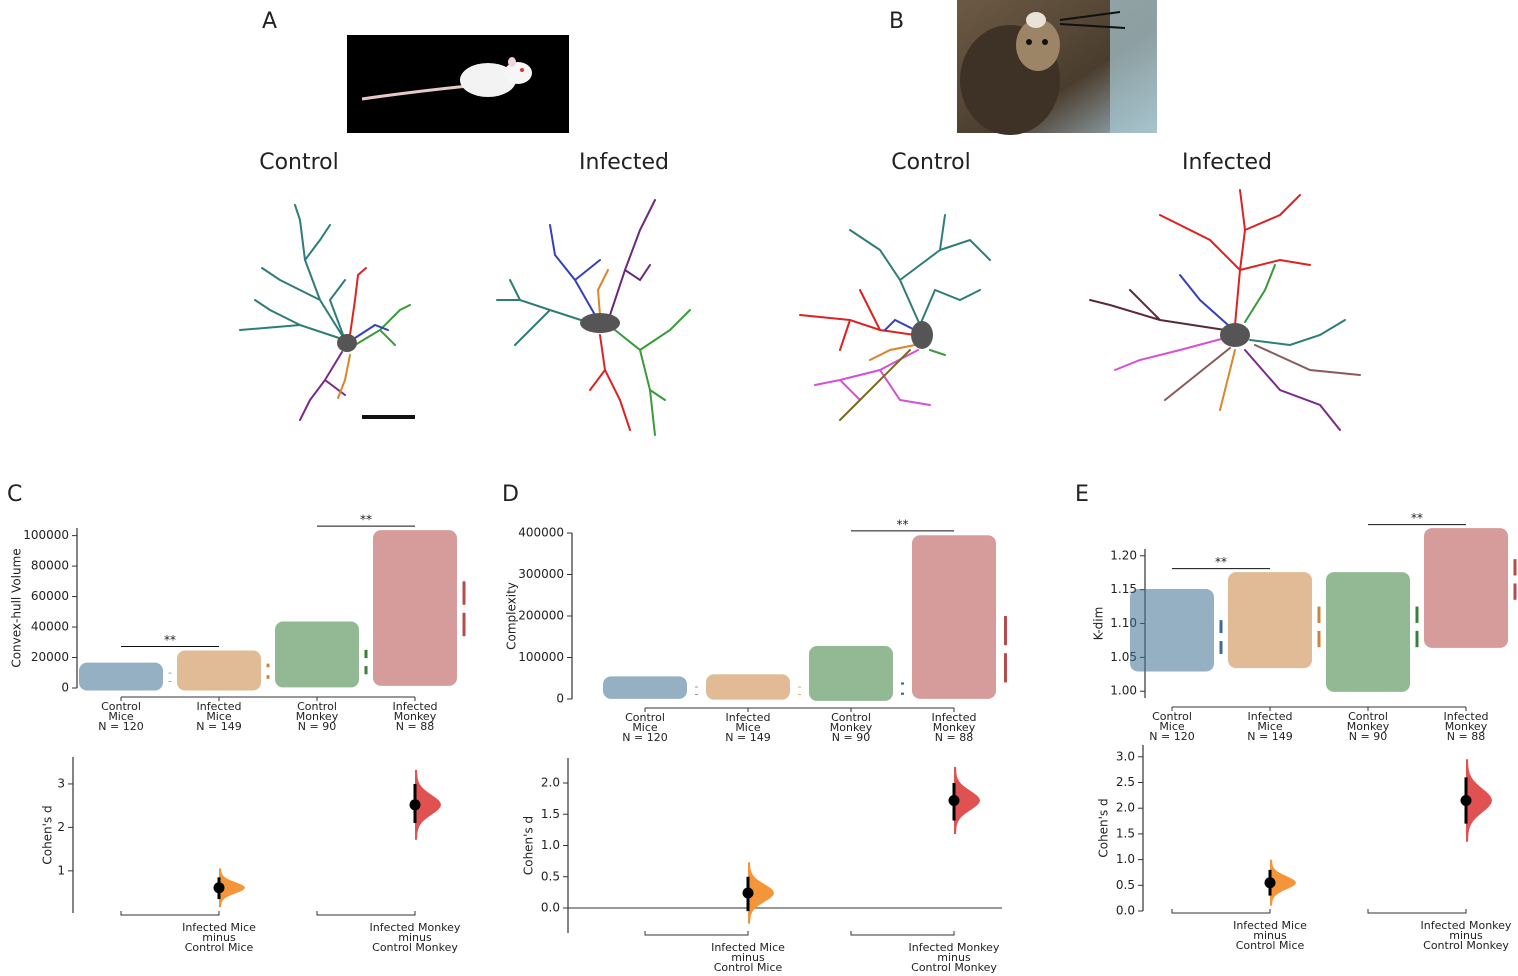 The image size is (1518, 976). What do you see at coordinates (550, 783) in the screenshot?
I see `y-tick-label: 2.0` at bounding box center [550, 783].